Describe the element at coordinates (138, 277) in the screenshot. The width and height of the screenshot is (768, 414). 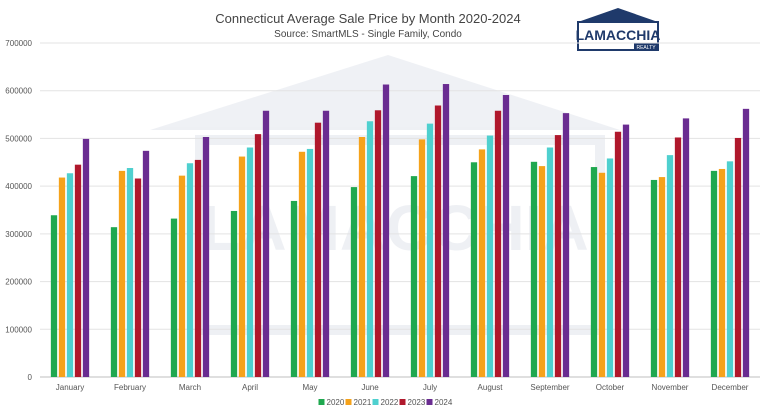
I see `bar-2023-february` at that location.